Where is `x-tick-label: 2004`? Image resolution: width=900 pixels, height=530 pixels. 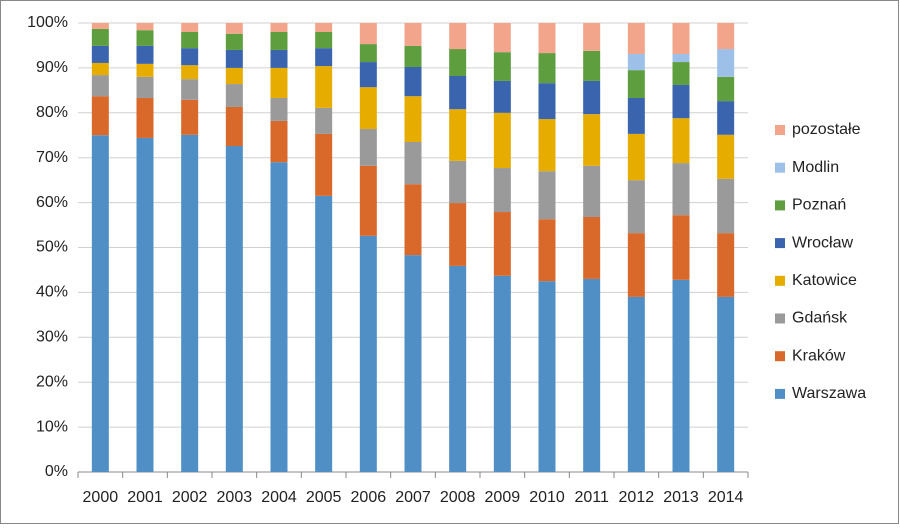 x-tick-label: 2004 is located at coordinates (279, 497).